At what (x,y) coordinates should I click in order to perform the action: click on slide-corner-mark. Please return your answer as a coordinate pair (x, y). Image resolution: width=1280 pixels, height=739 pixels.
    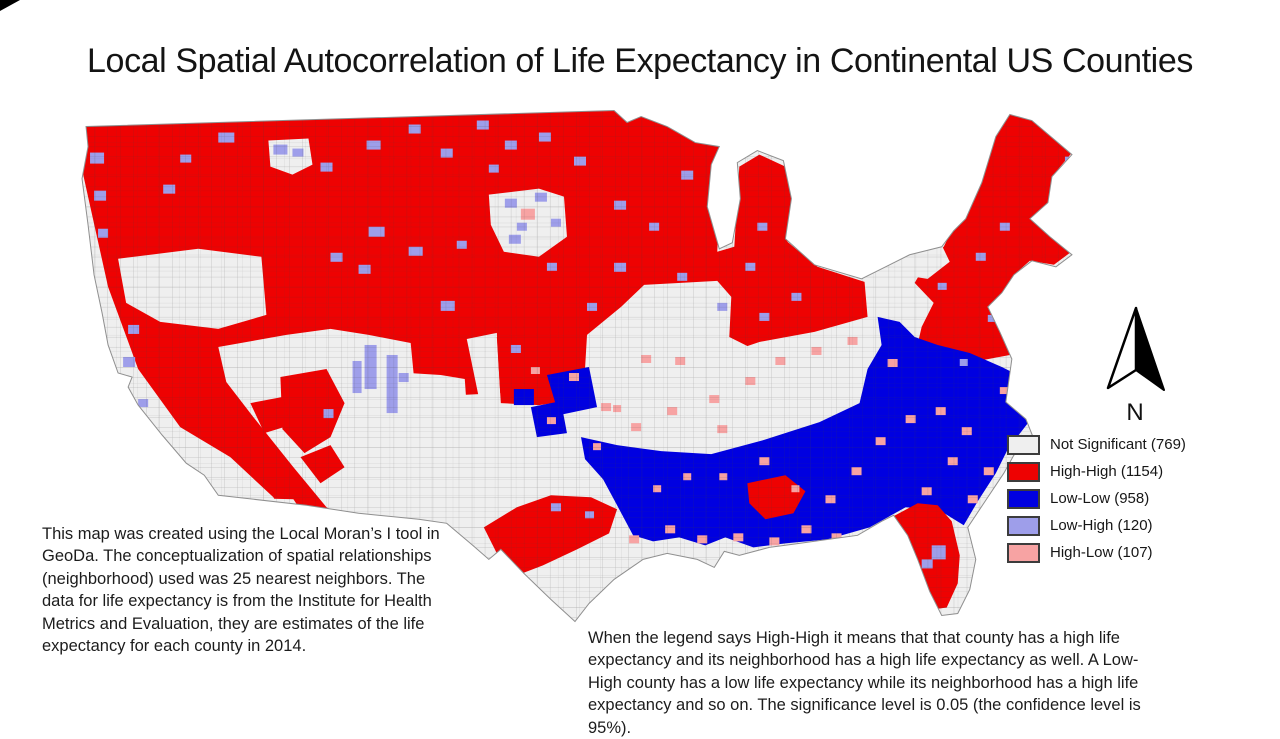
    Looking at the image, I should click on (10, 5).